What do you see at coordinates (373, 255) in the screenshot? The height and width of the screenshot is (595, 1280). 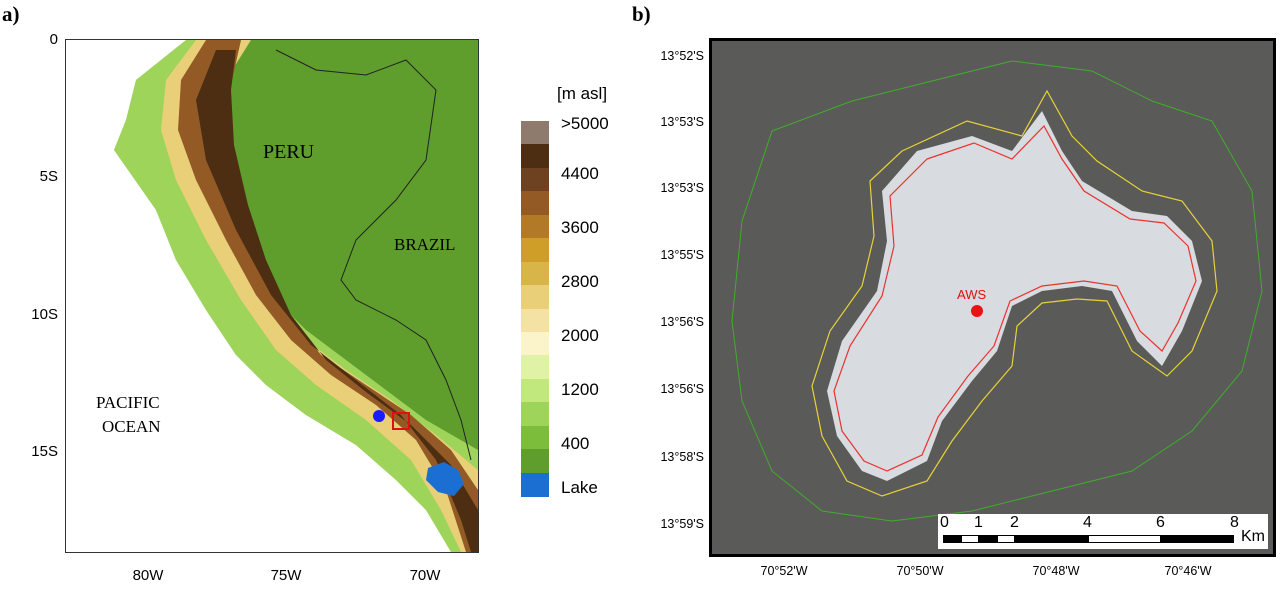 I see `country-border` at bounding box center [373, 255].